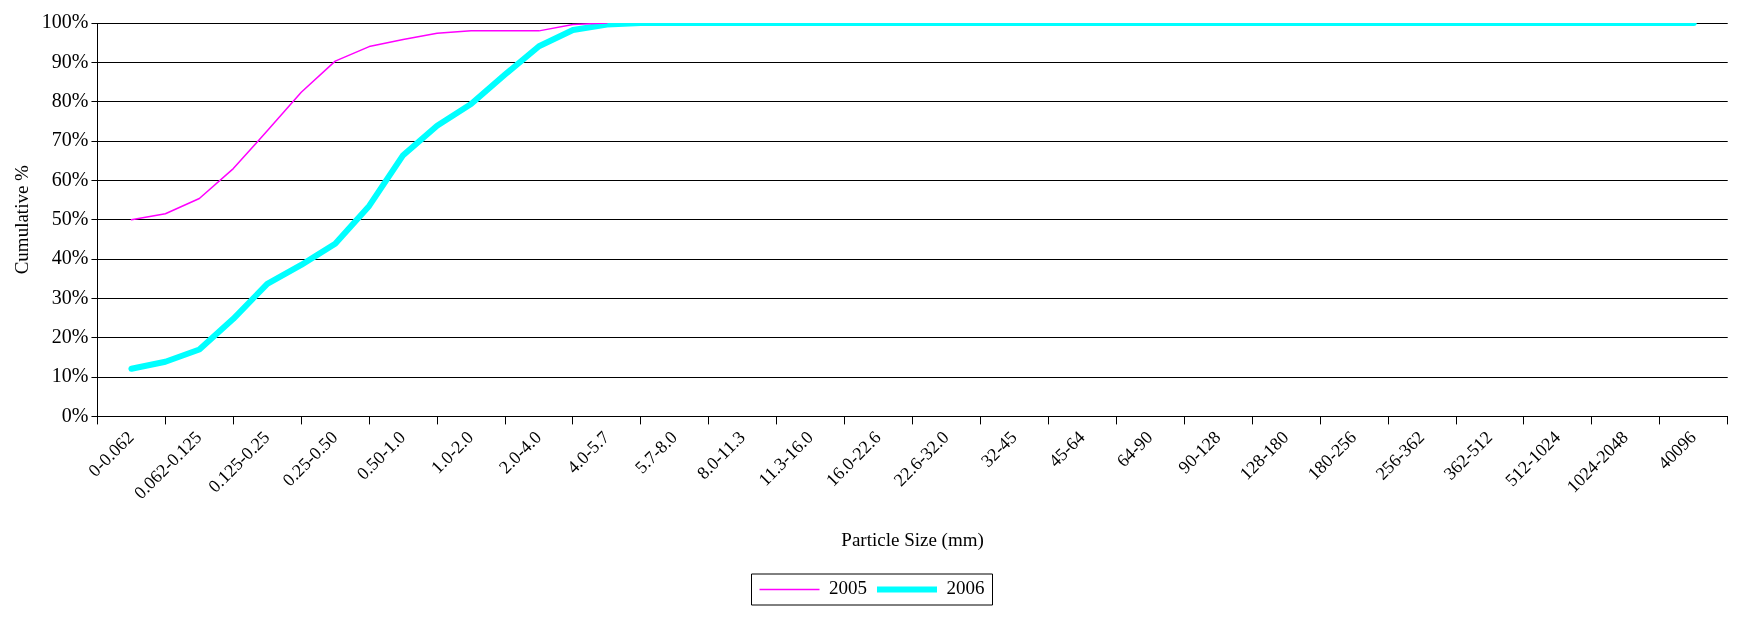 Image resolution: width=1754 pixels, height=621 pixels. What do you see at coordinates (70, 296) in the screenshot?
I see `y-tick-label: 30%` at bounding box center [70, 296].